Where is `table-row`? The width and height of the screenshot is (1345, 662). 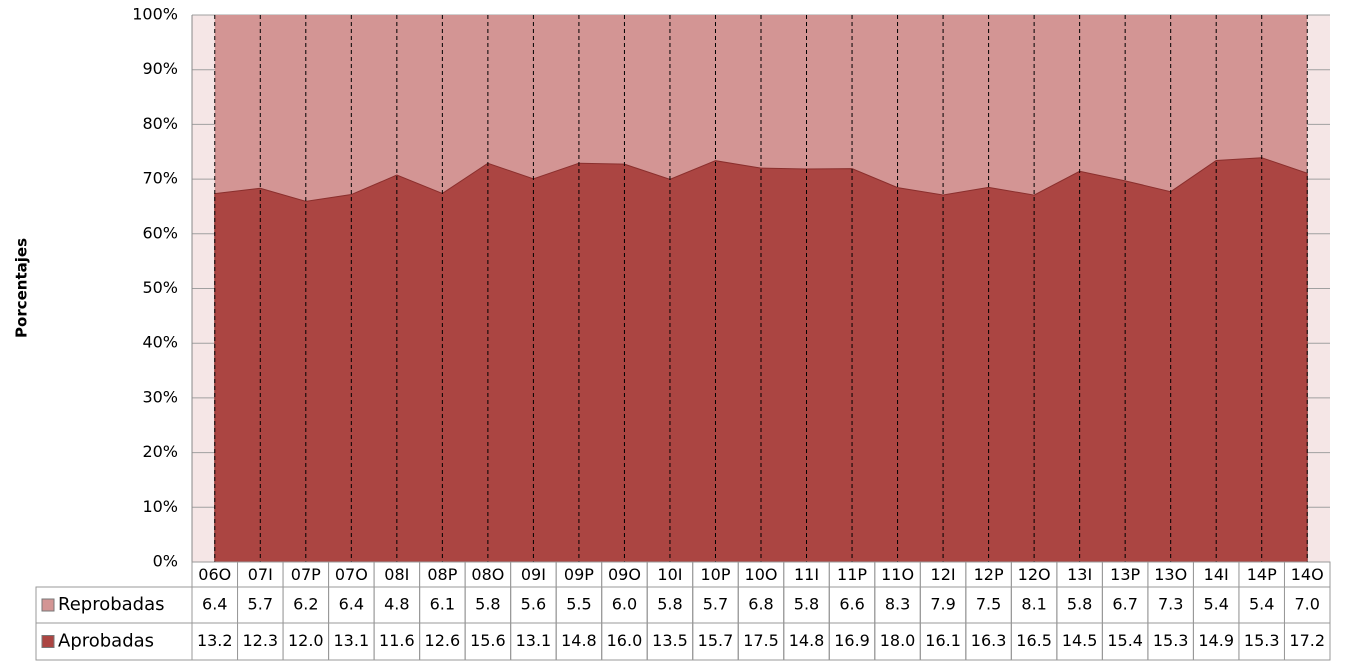
table-row is located at coordinates (683, 641).